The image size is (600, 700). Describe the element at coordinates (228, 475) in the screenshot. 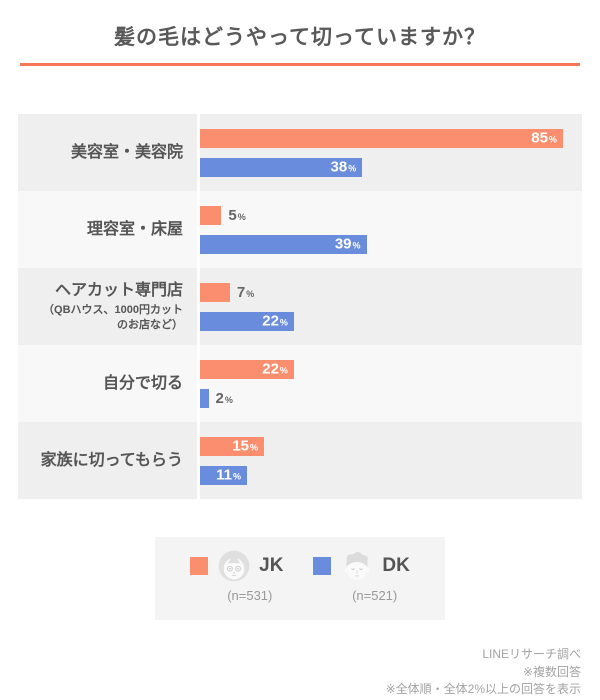

I see `bar-value: 11%` at that location.